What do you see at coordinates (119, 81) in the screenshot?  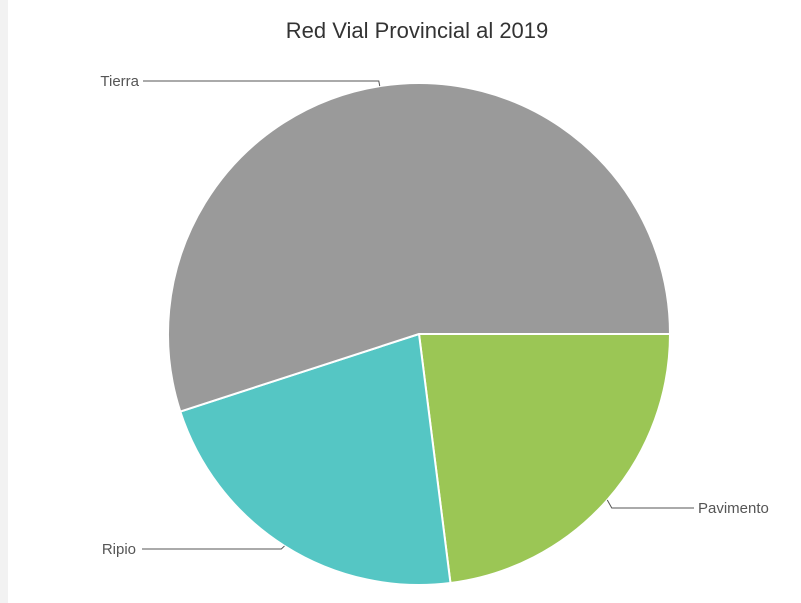 I see `slice-label-tierra: Tierra` at bounding box center [119, 81].